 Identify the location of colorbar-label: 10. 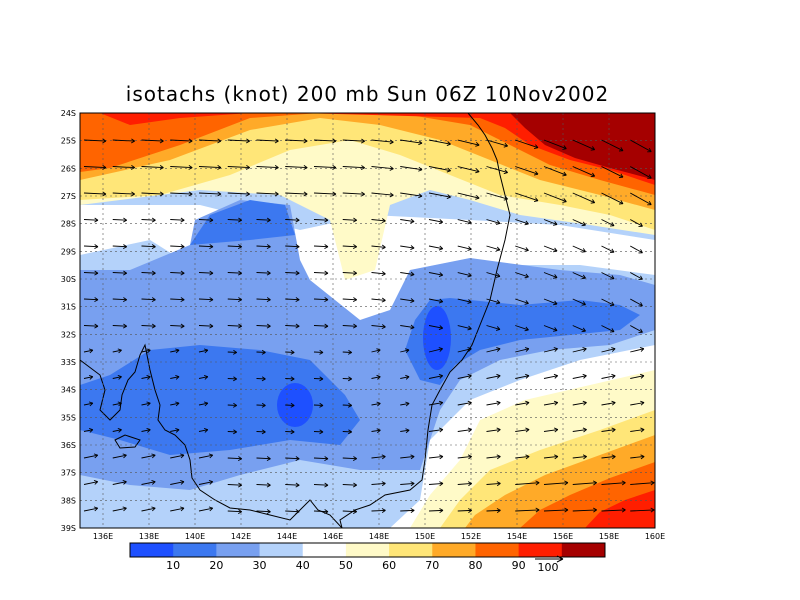
(173, 565).